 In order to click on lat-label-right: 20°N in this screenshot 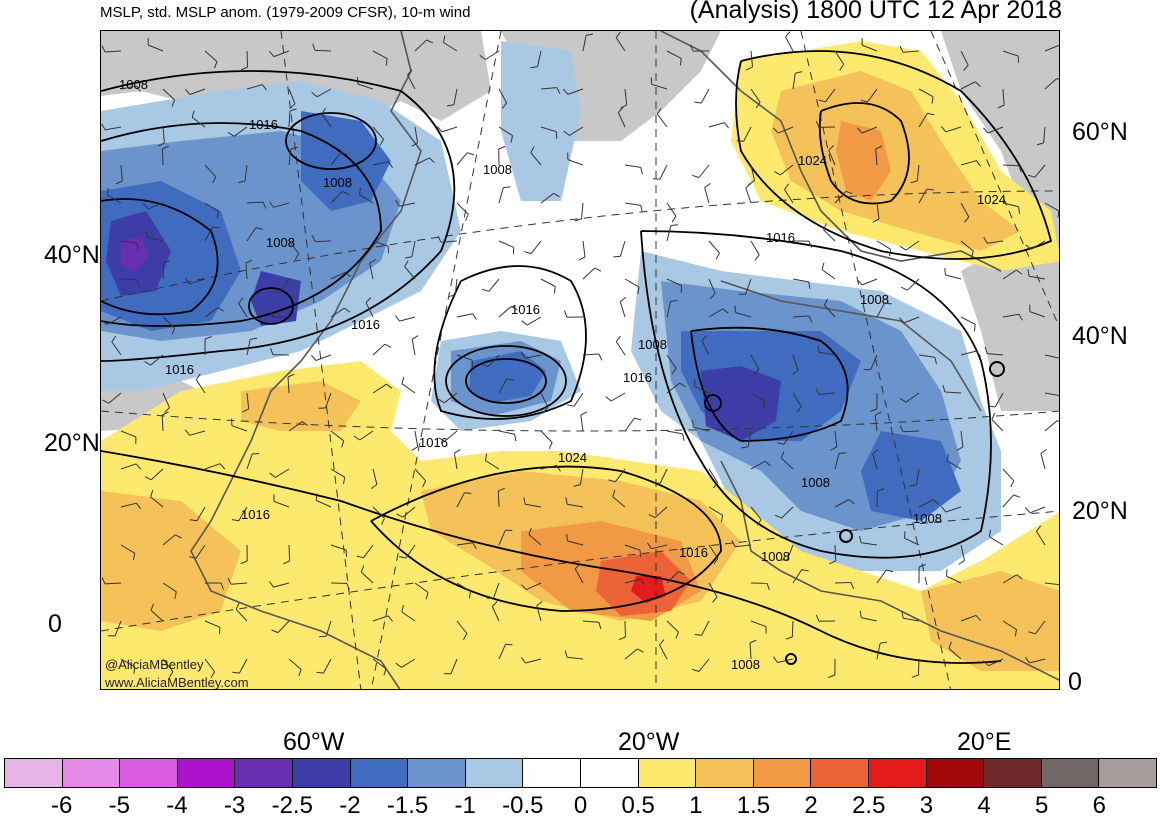, I will do `click(1100, 511)`.